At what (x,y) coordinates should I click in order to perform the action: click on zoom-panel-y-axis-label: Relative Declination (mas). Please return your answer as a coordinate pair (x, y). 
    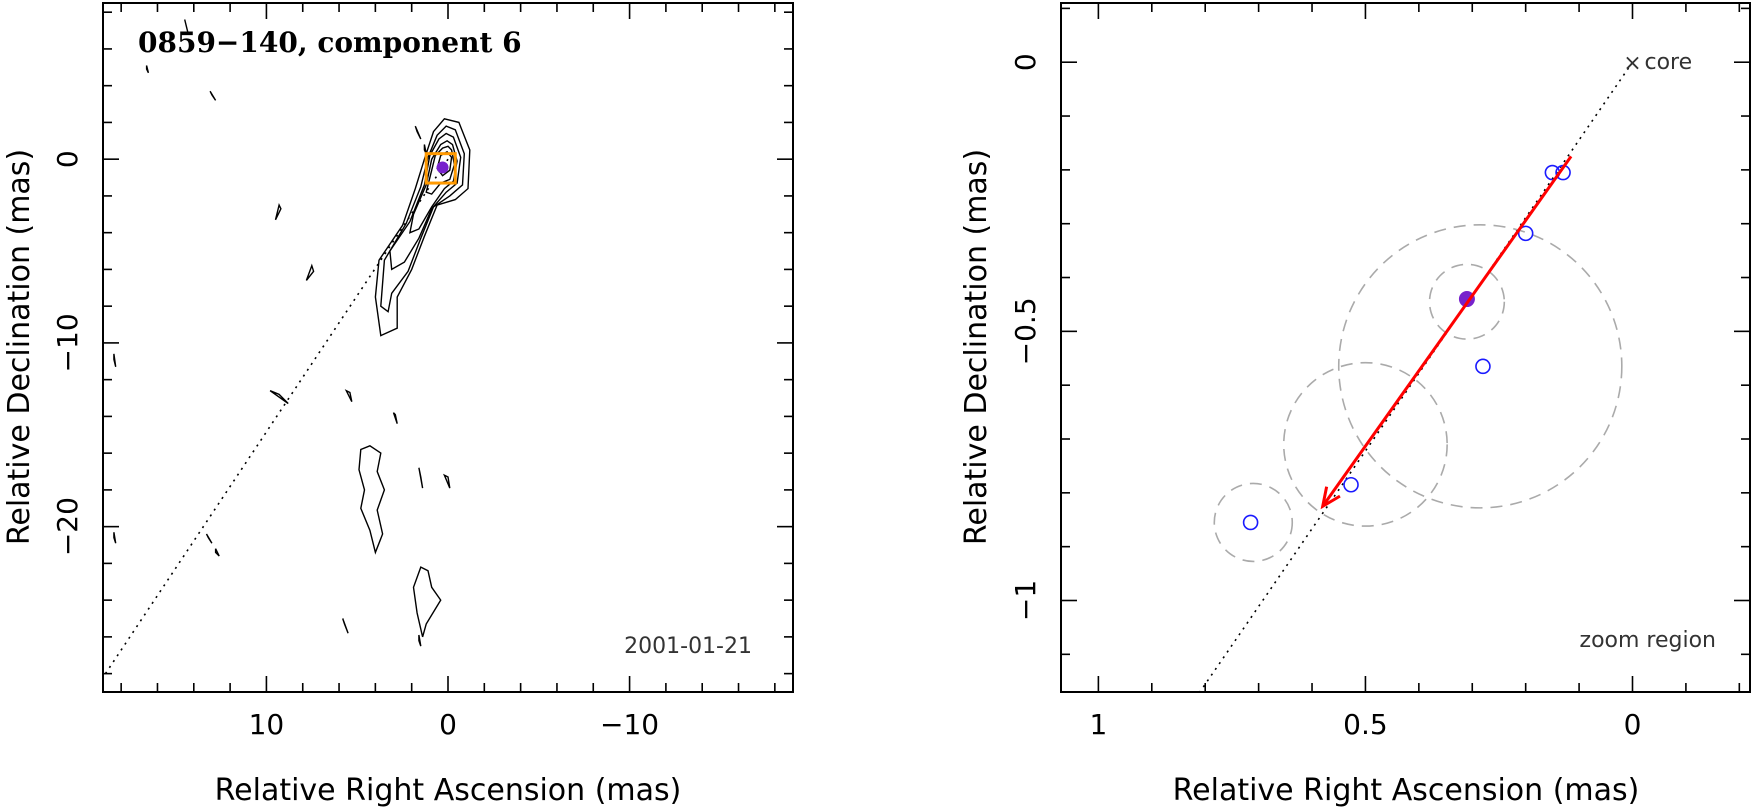
    Looking at the image, I should click on (976, 347).